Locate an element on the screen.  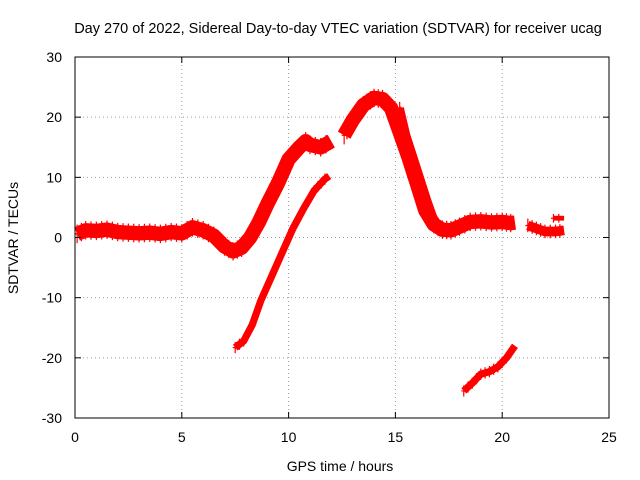
x-tick-label: 15 is located at coordinates (396, 437).